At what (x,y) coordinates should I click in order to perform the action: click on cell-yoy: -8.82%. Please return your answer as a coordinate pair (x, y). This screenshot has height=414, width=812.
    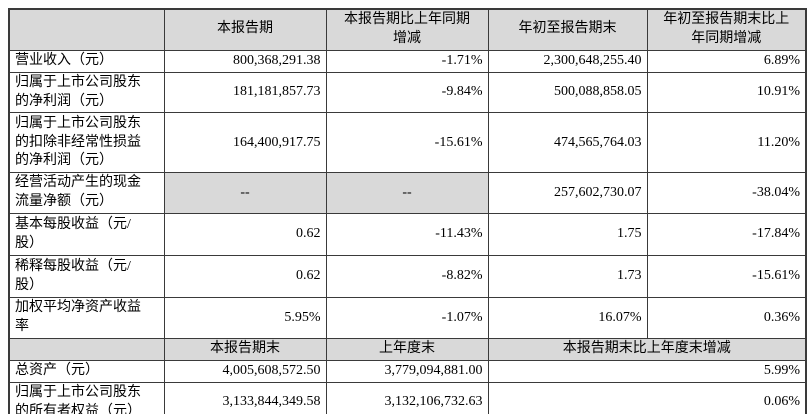
    Looking at the image, I should click on (407, 277).